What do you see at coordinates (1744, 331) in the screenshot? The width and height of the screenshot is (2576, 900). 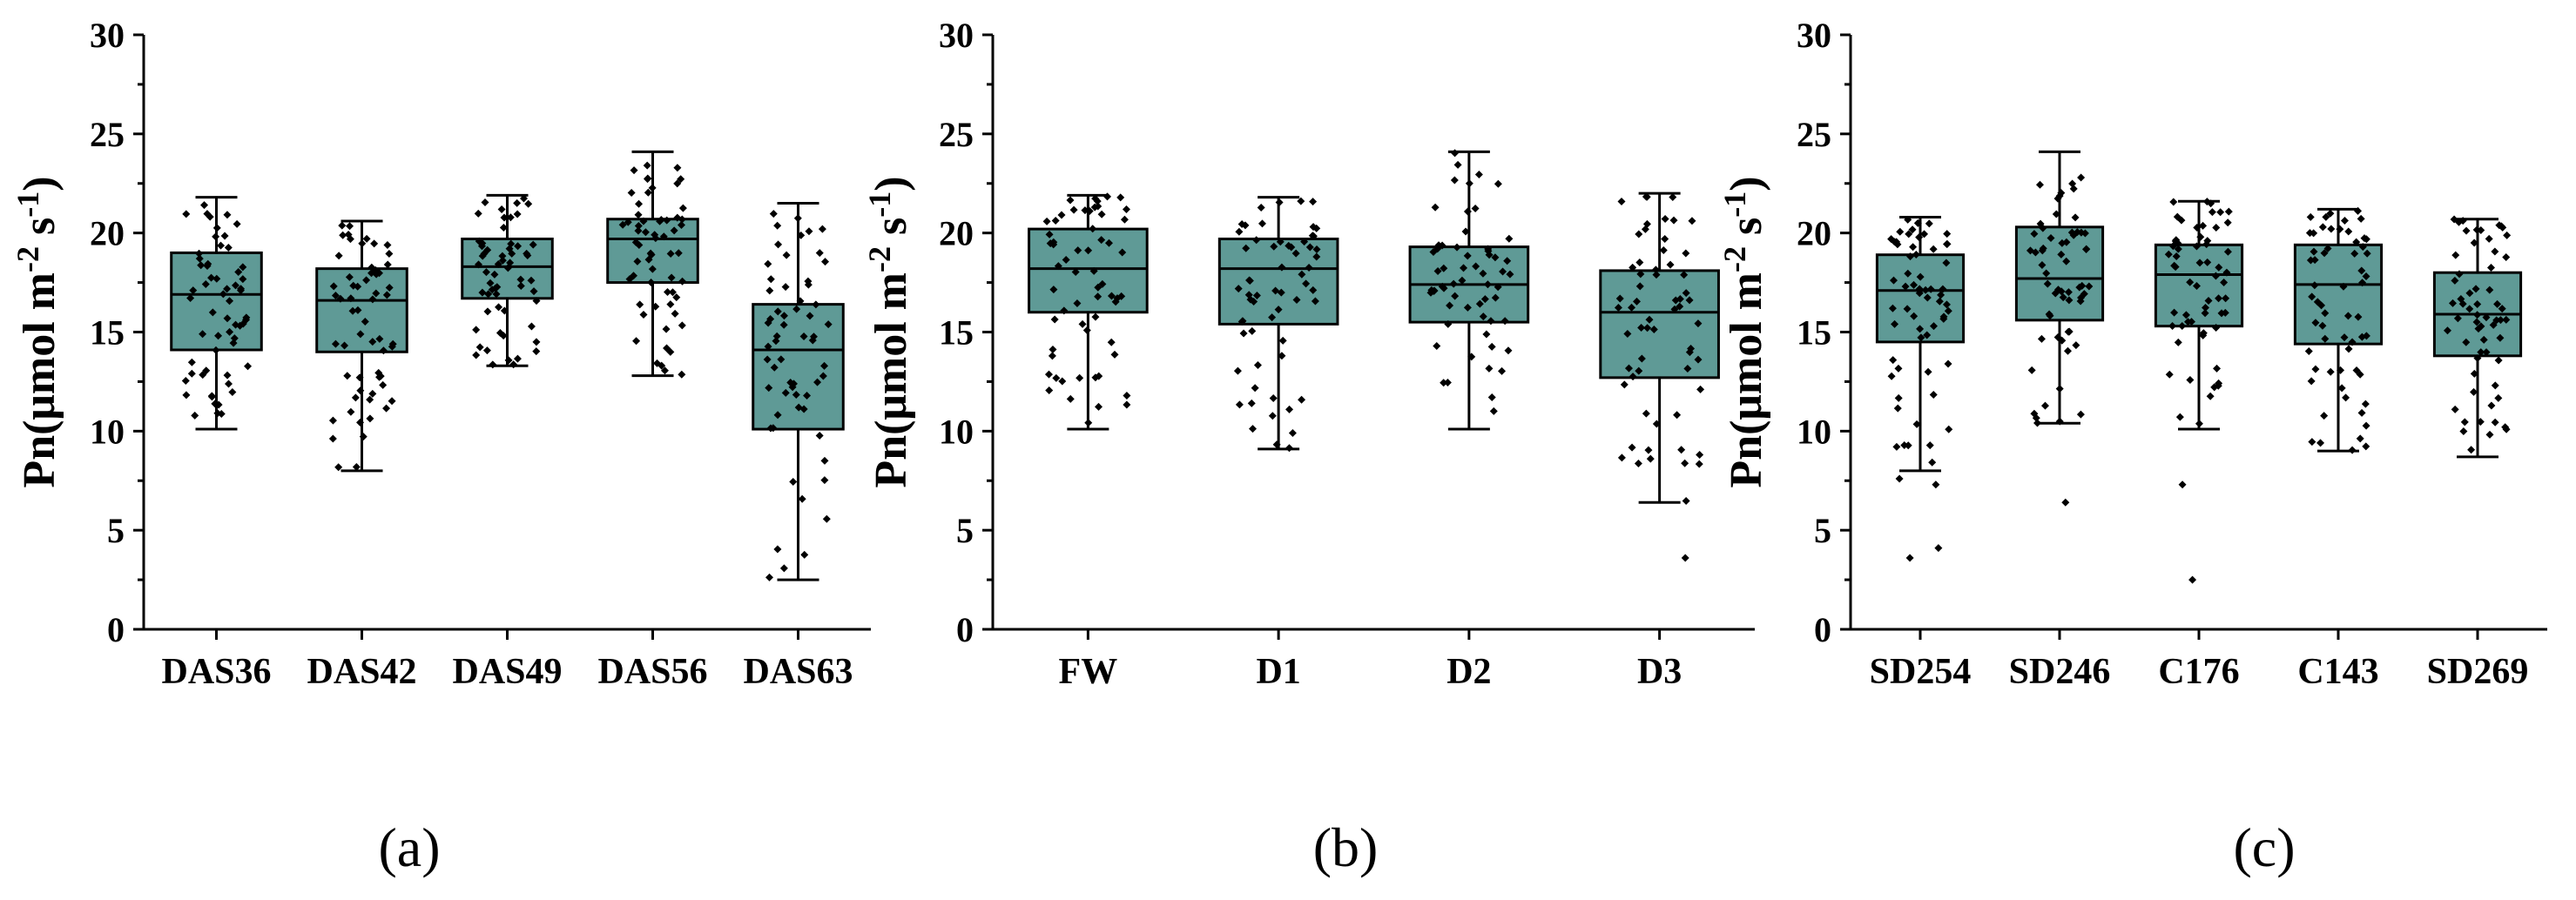 I see `y-axis-title: Pn(μmol m-2 s-1)` at bounding box center [1744, 331].